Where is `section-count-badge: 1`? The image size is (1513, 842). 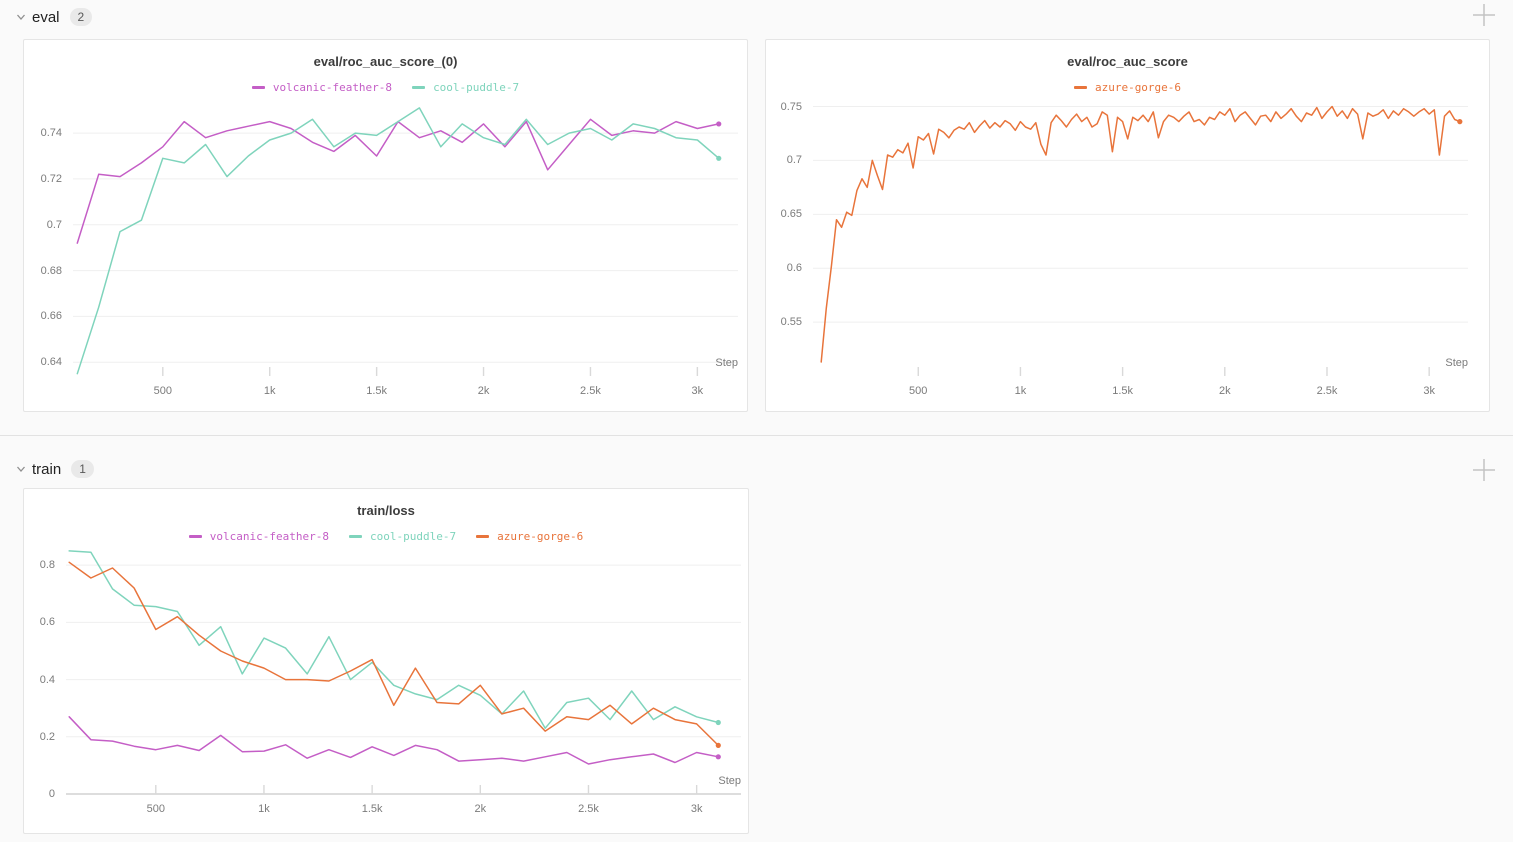 section-count-badge: 1 is located at coordinates (82, 469).